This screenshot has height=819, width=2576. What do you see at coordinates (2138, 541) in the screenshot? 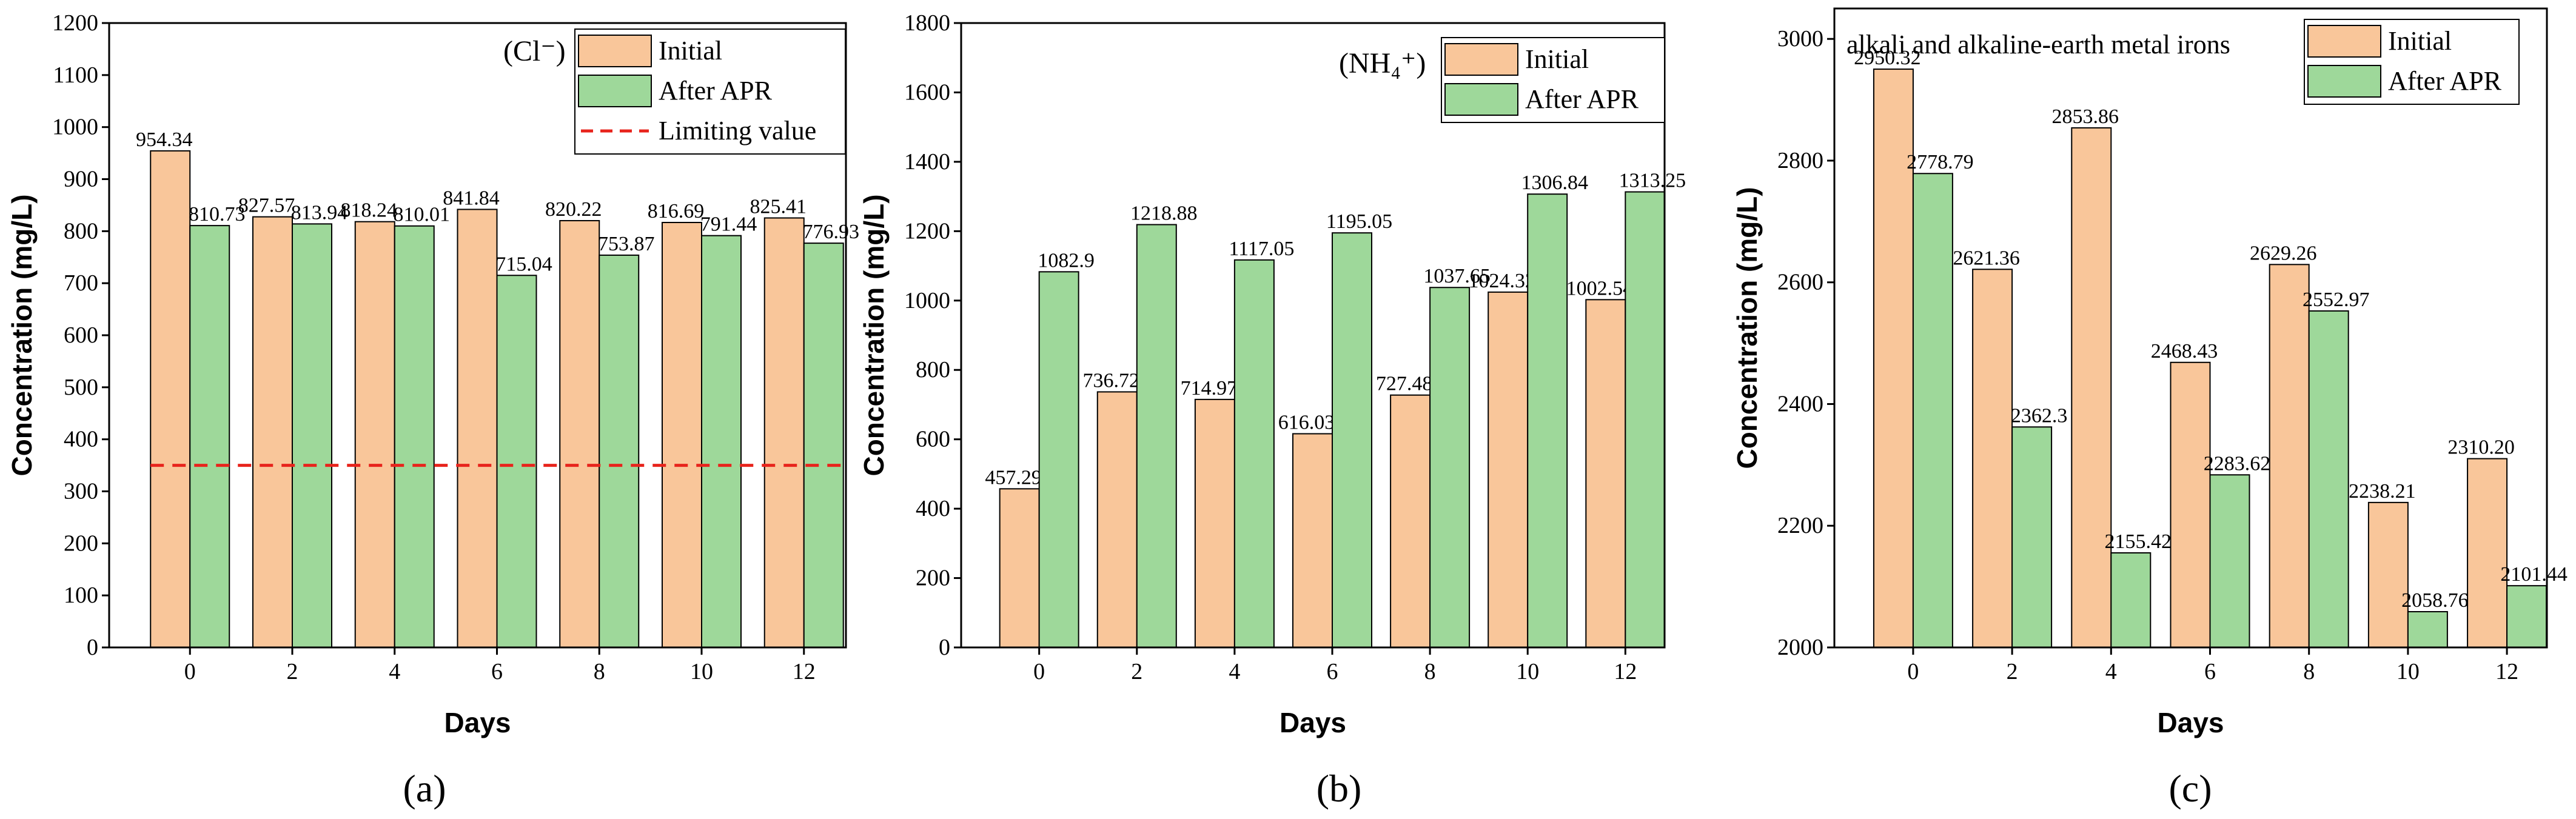
I see `data-label-after-apr-day-4: 2155.42` at bounding box center [2138, 541].